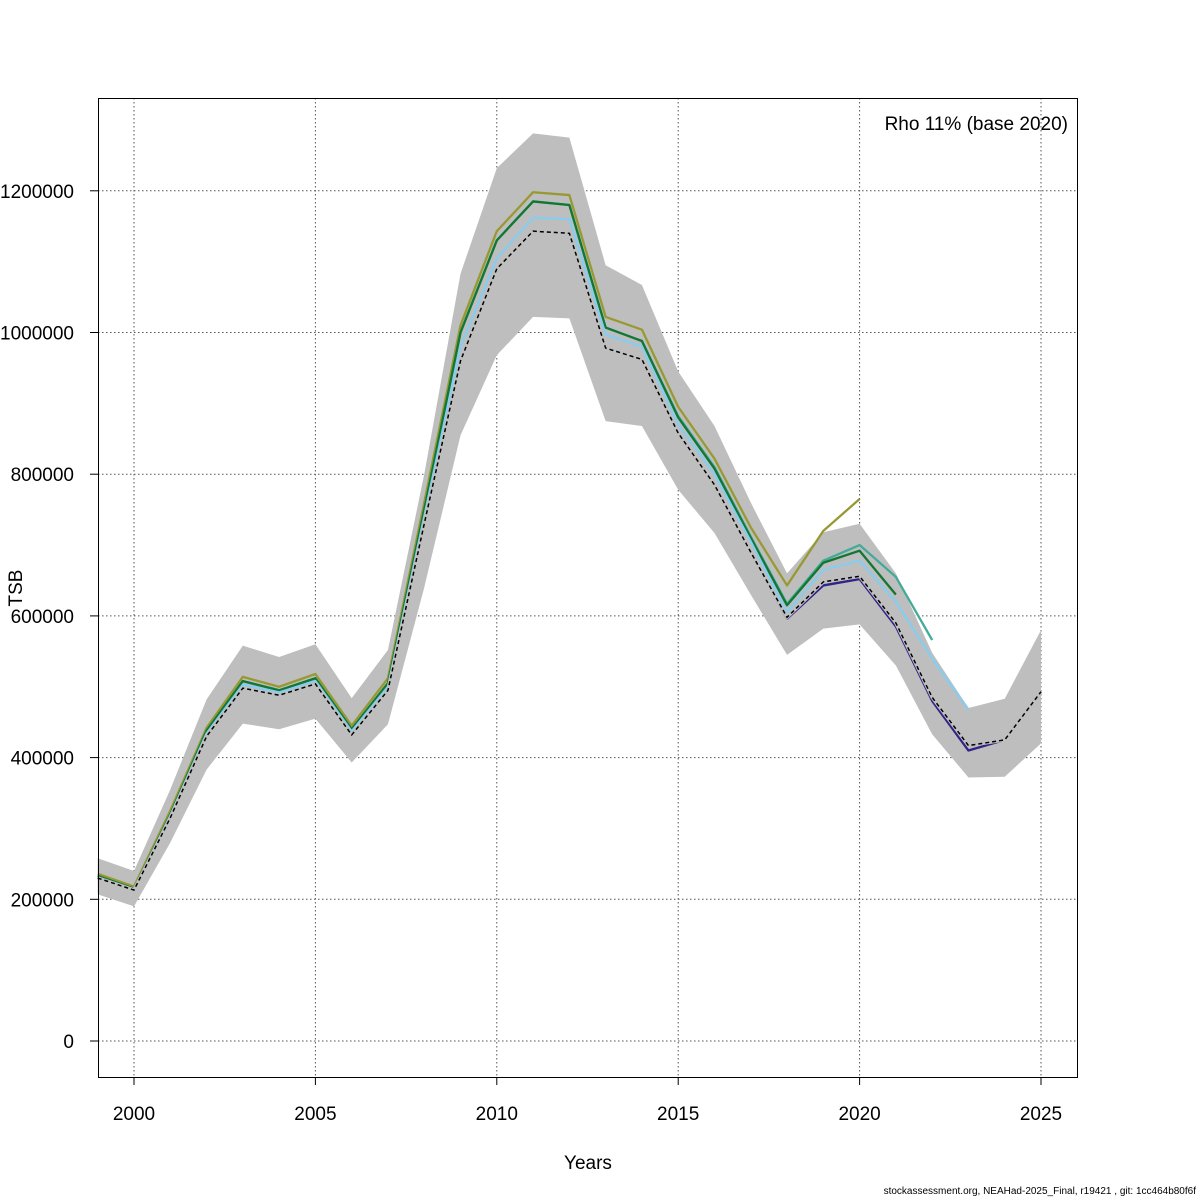  What do you see at coordinates (68, 1042) in the screenshot?
I see `y-tick-label: 0` at bounding box center [68, 1042].